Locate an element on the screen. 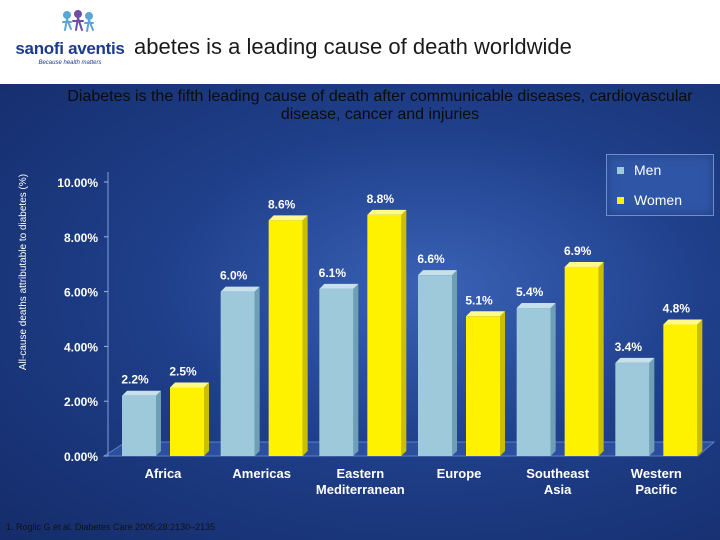 The height and width of the screenshot is (540, 720). legend-swatch-men is located at coordinates (620, 170).